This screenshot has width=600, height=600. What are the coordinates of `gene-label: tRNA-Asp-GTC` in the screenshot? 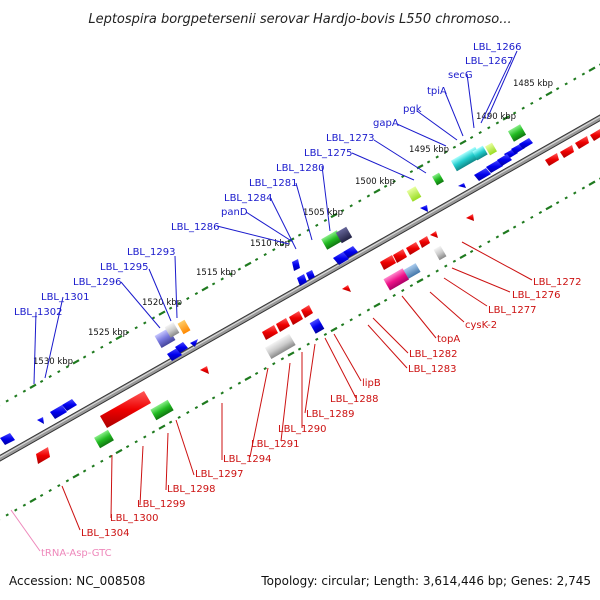 It's located at (76, 553).